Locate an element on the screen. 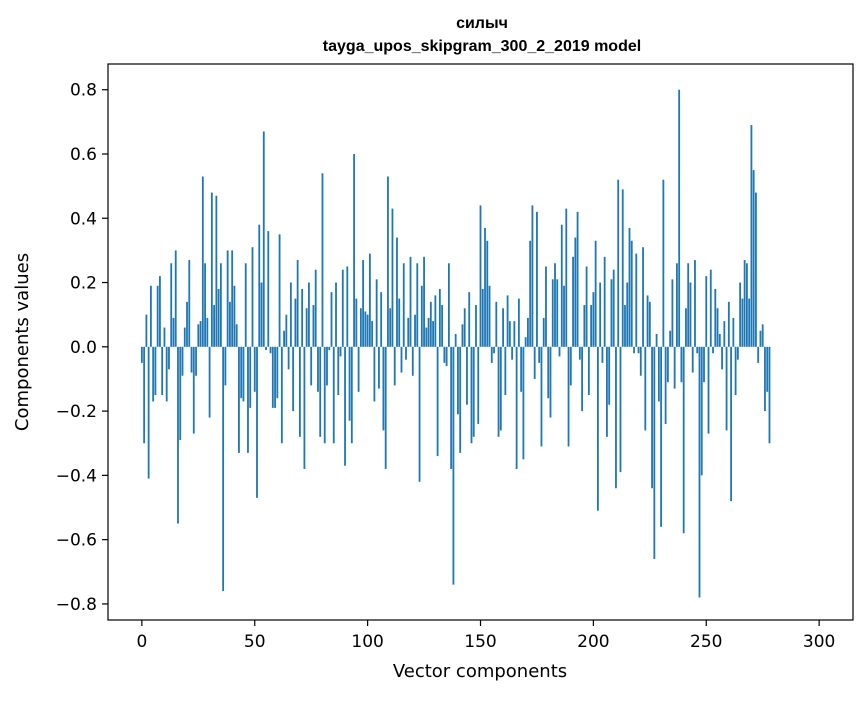 The image size is (867, 701). x-tick-label: 300 is located at coordinates (819, 642).